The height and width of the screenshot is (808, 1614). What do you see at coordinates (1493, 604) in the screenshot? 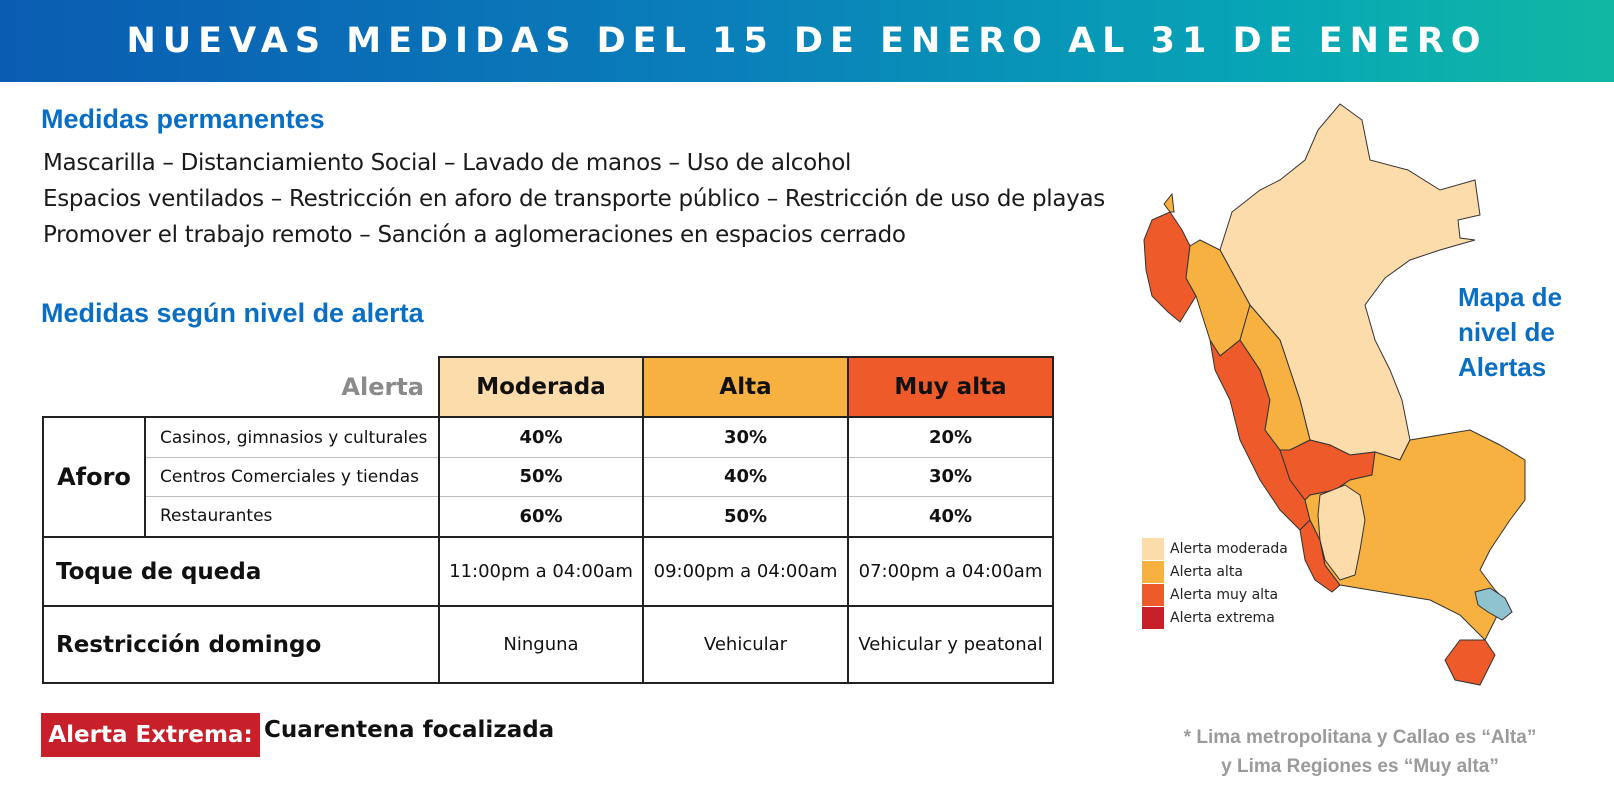
I see `lake-titicaca` at bounding box center [1493, 604].